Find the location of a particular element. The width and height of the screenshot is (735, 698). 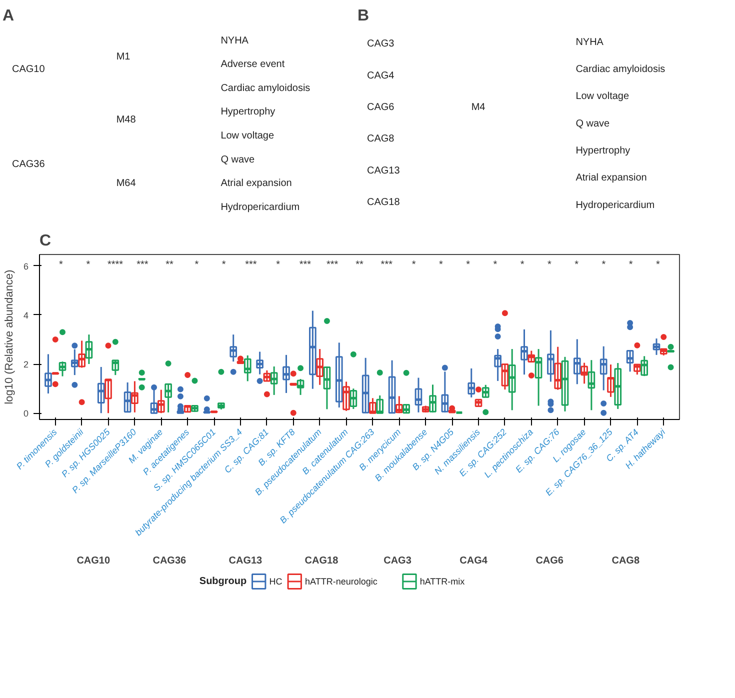

y-tick-label: 2 is located at coordinates (26, 365).